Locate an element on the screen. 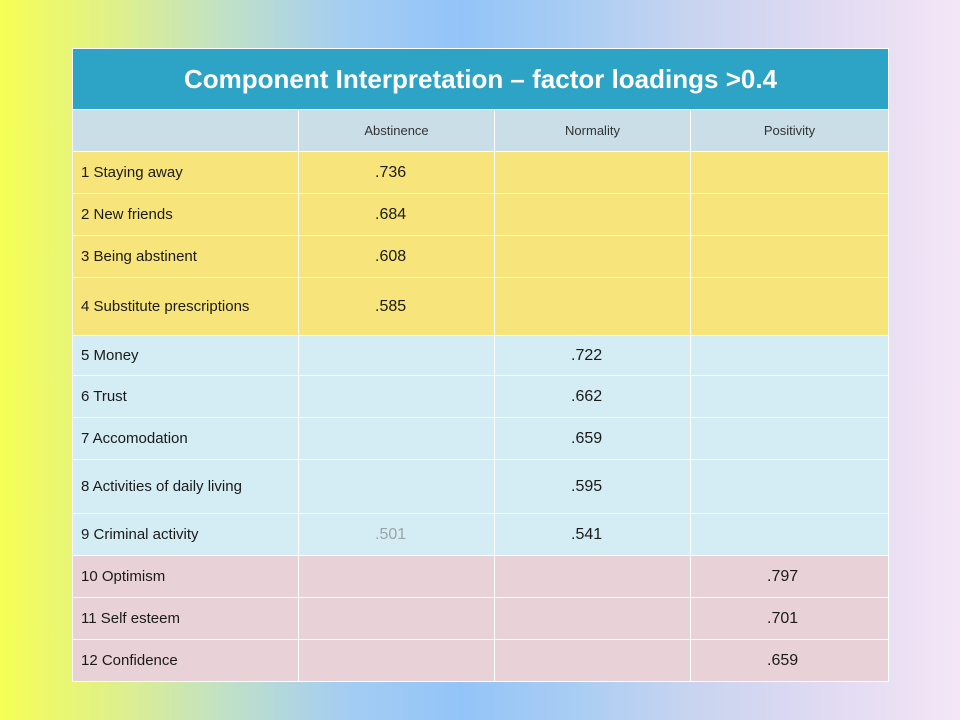 The width and height of the screenshot is (960, 720). table-row: 11 Self esteem .701 is located at coordinates (481, 618).